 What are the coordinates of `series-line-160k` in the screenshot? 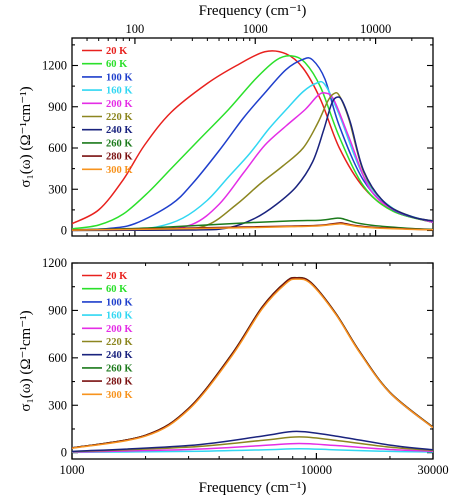 It's located at (252, 450).